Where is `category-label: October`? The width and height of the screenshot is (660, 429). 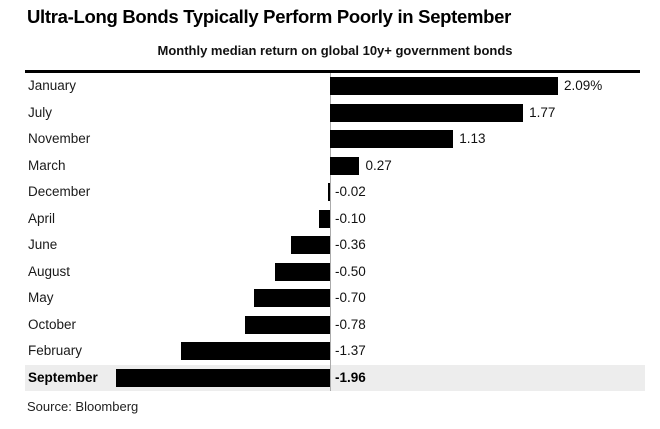 category-label: October is located at coordinates (52, 324).